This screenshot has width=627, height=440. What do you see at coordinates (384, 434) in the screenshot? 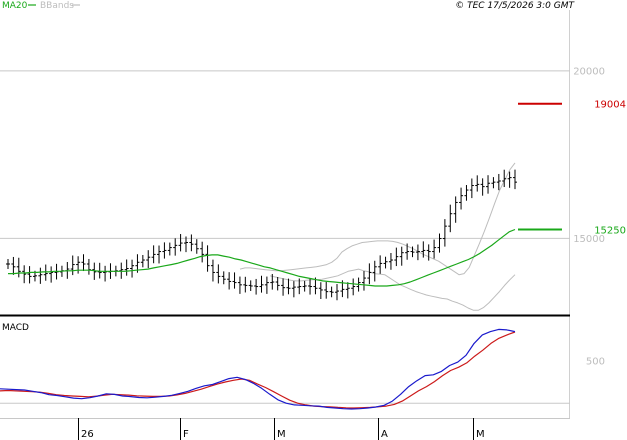
I see `x-axis-label: A` at bounding box center [384, 434].